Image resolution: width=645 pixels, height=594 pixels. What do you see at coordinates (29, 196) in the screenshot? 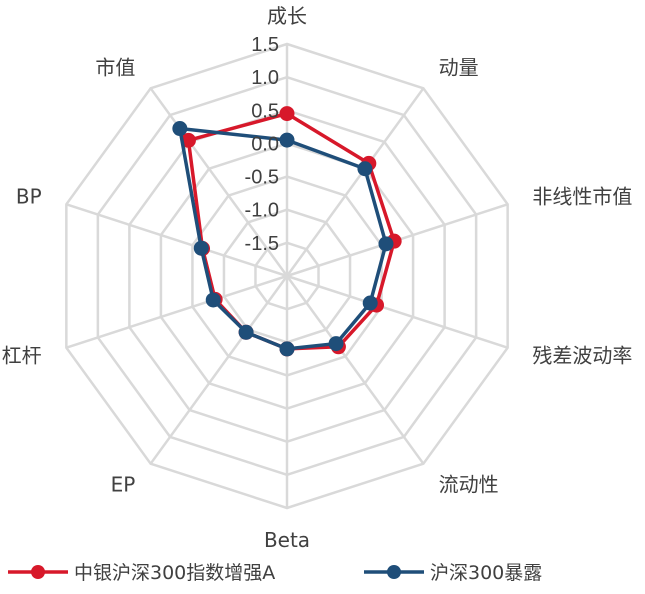
I see `category-label: BP` at bounding box center [29, 196].